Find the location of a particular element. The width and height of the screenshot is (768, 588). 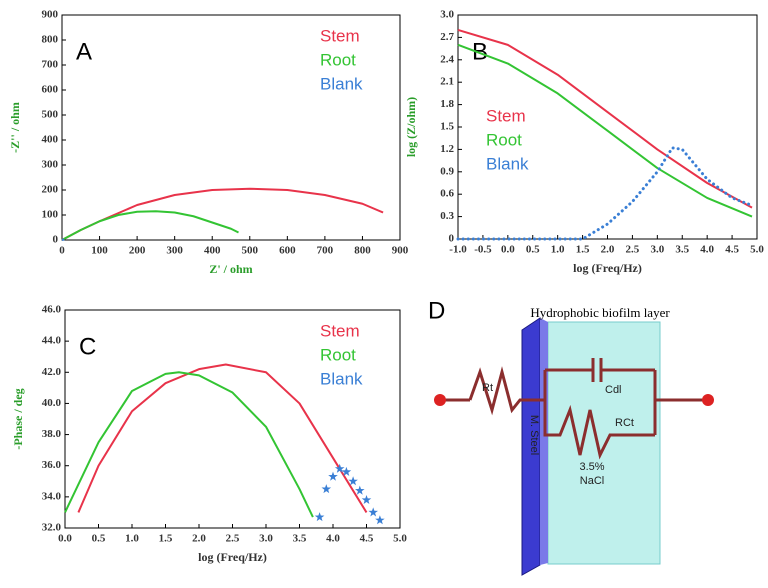

x-tick-label: 300 is located at coordinates (174, 251).